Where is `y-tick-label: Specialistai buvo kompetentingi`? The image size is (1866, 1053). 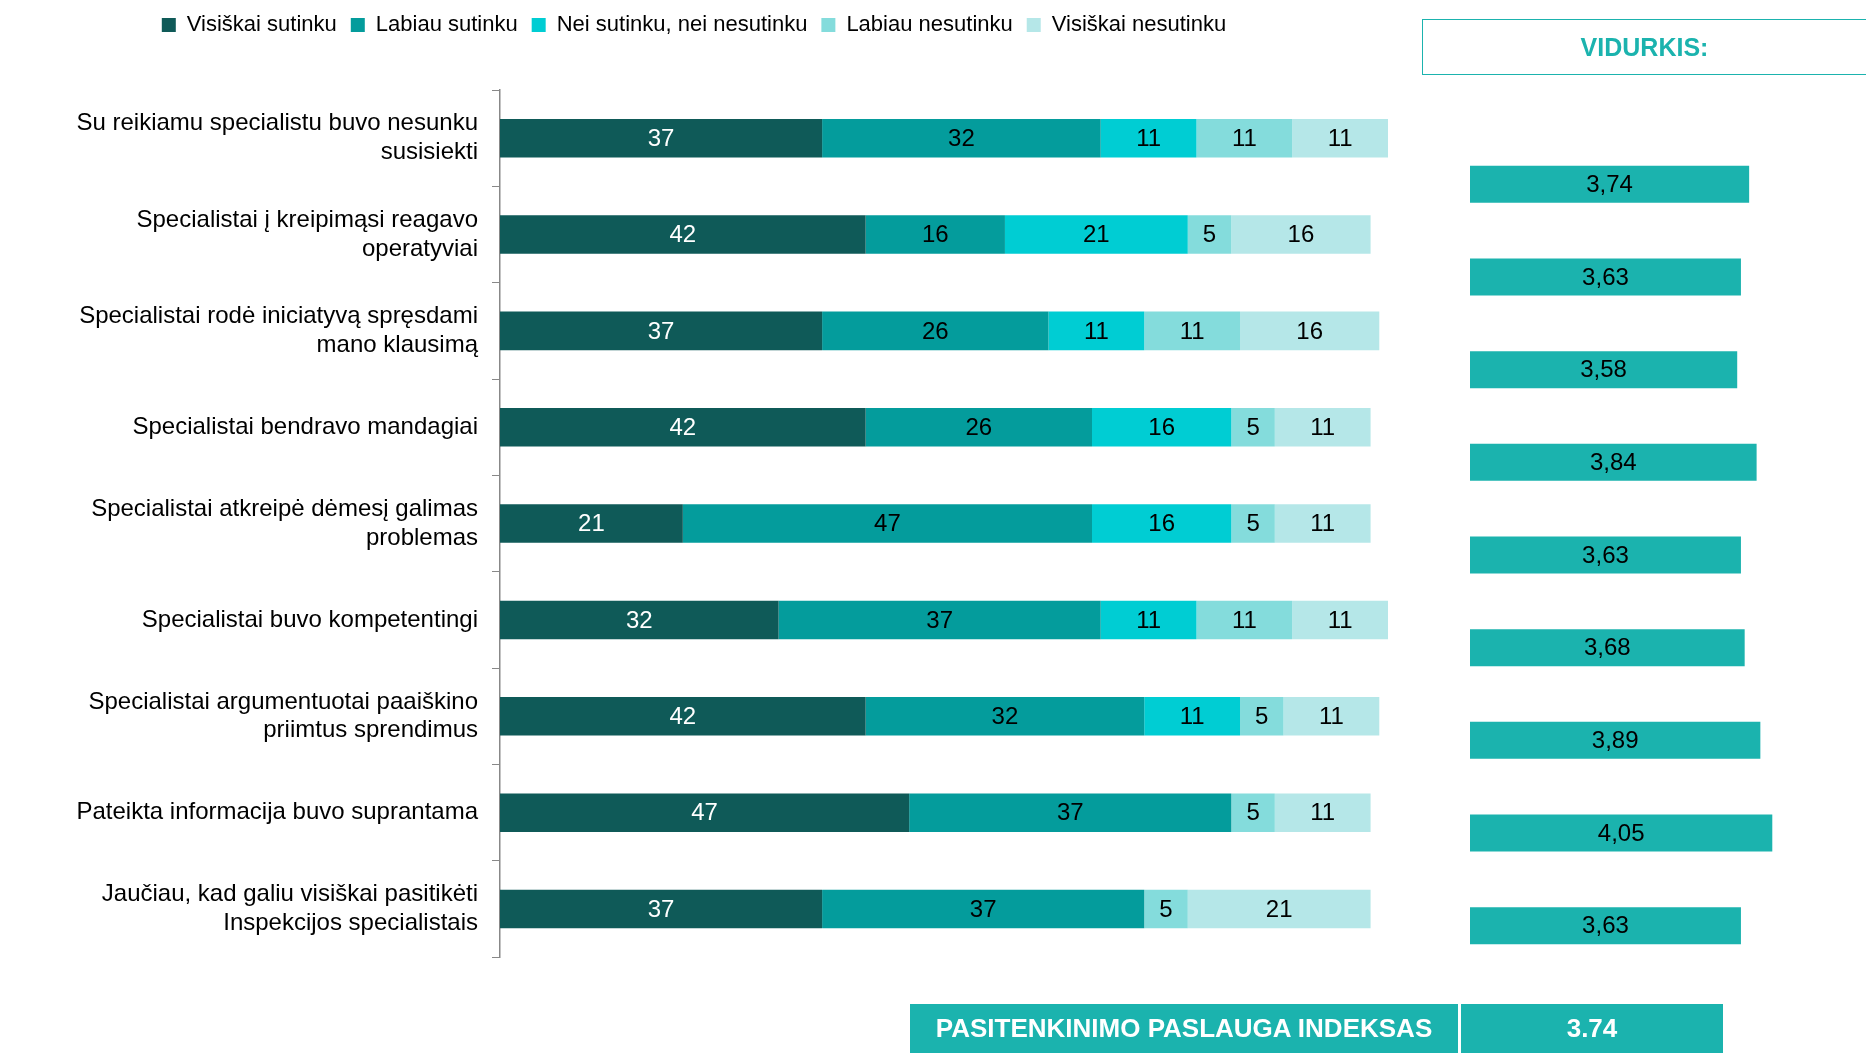 y-tick-label: Specialistai buvo kompetentingi is located at coordinates (309, 618).